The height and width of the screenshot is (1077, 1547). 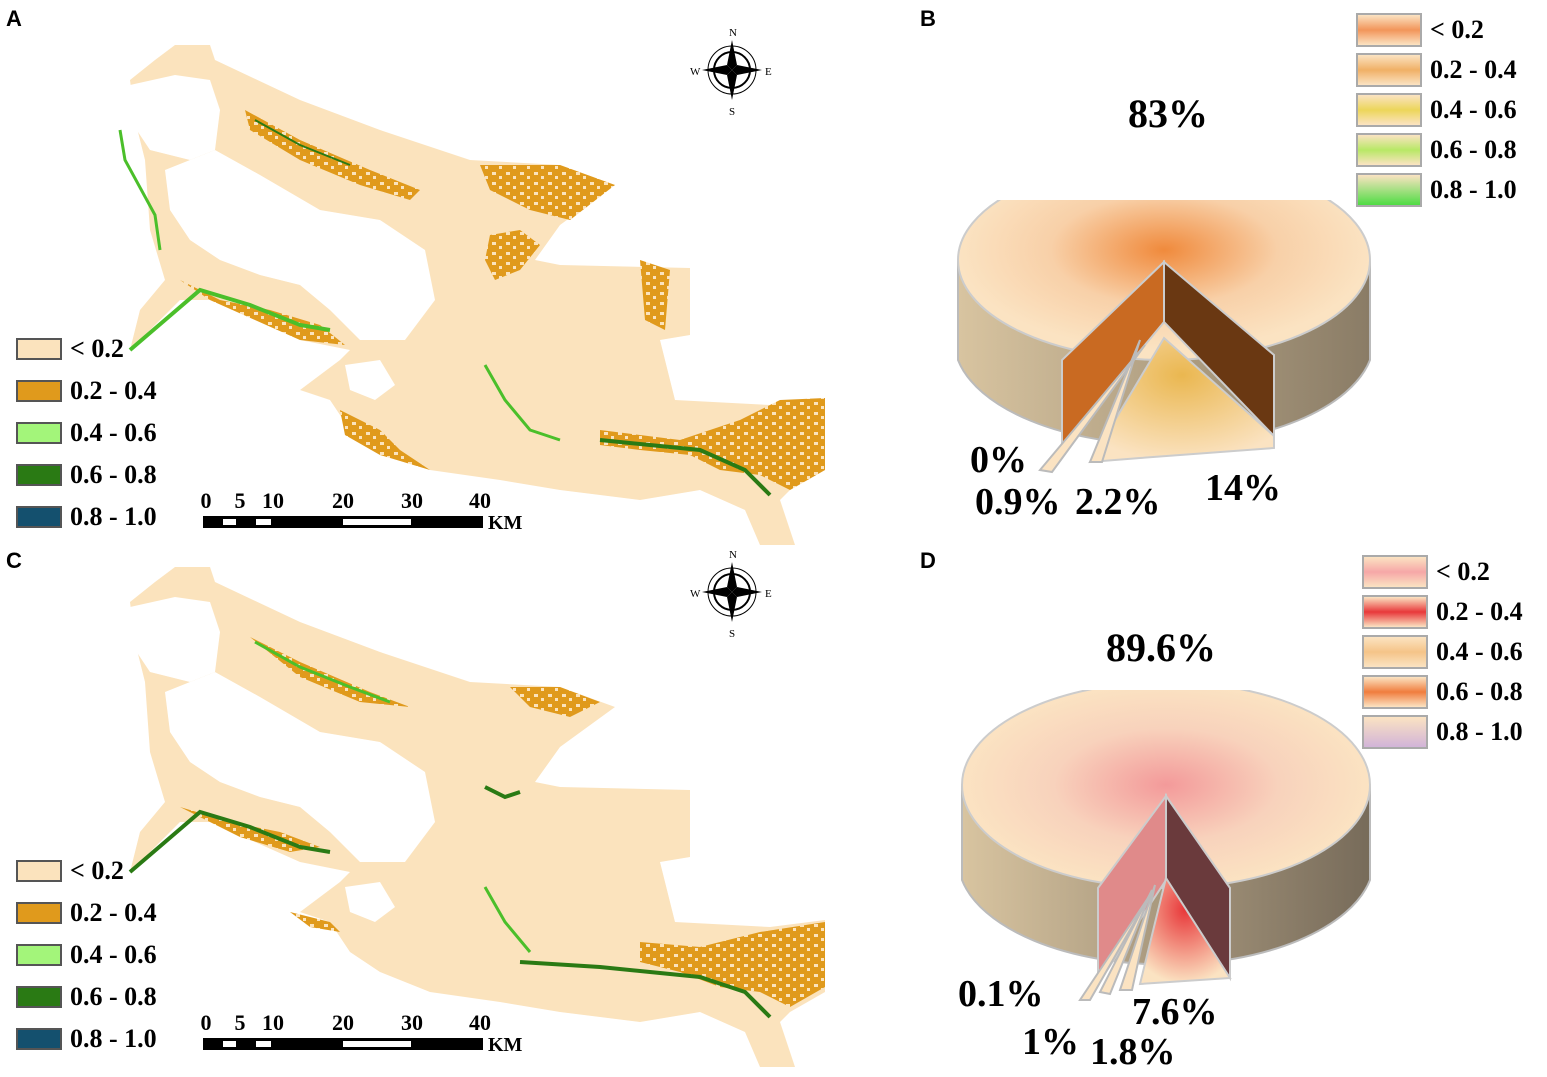 I want to click on scale-bar-c: 0 5 10 20 30 40 KM, so click(x=361, y=1033).